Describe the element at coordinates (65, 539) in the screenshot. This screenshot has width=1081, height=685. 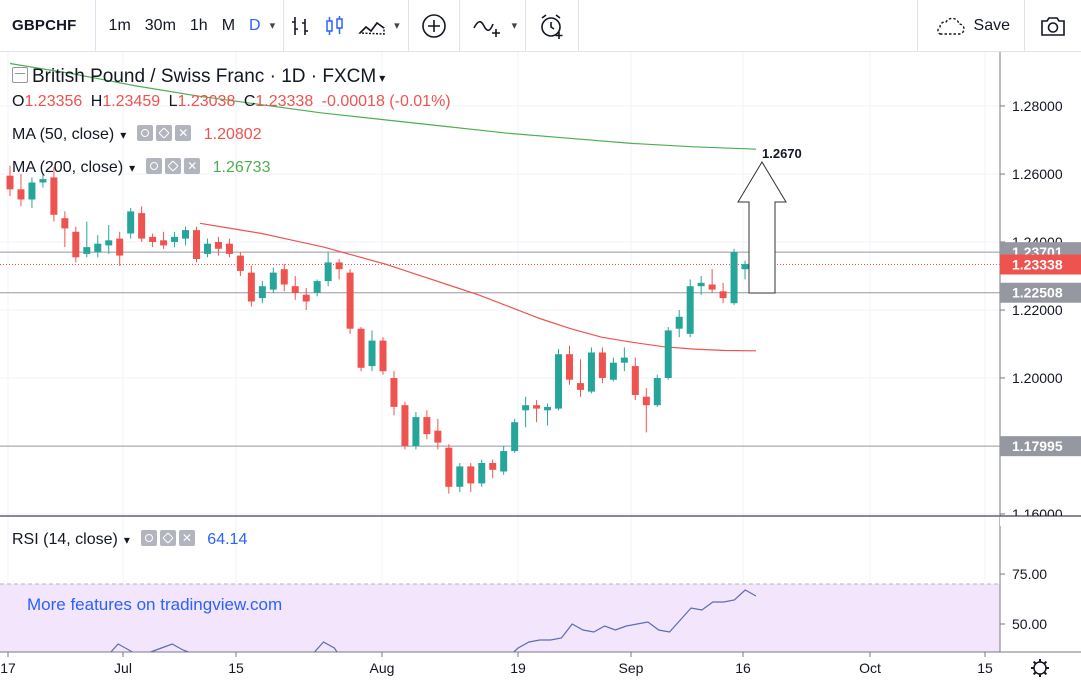
I see `rsi-label: RSI (14, close)` at that location.